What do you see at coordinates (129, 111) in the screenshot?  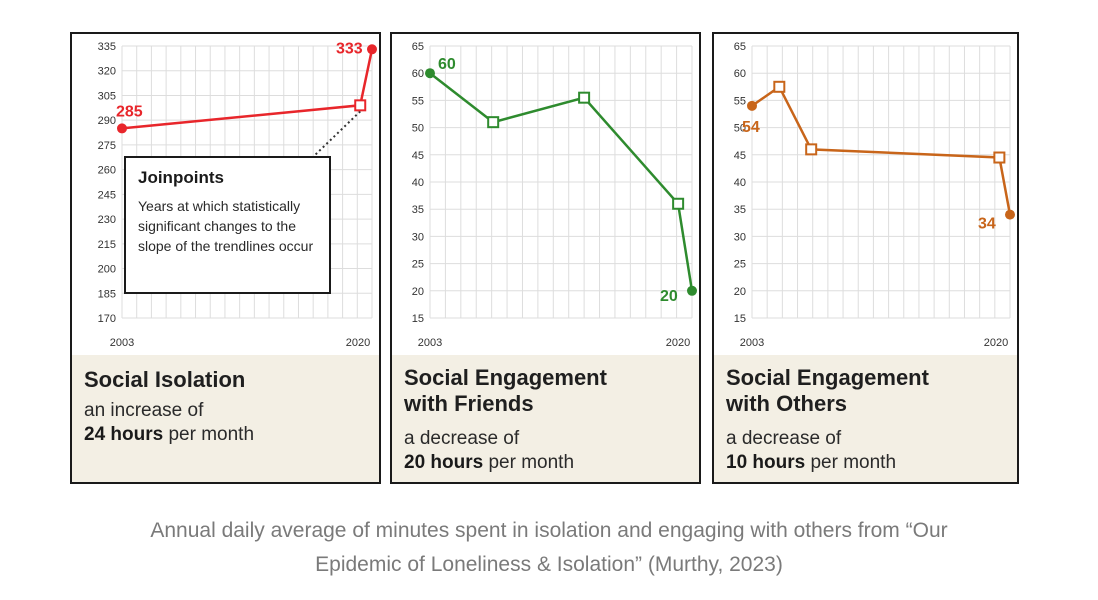 I see `data-label: 285` at bounding box center [129, 111].